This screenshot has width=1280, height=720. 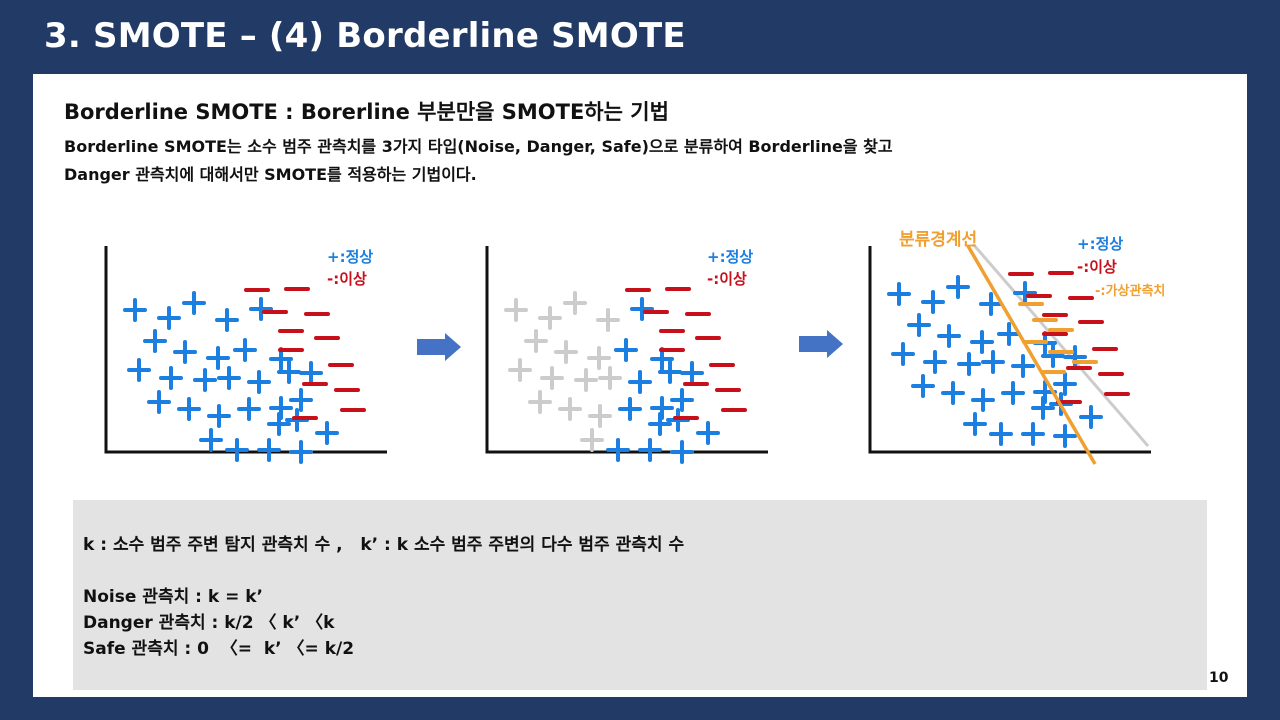 What do you see at coordinates (439, 347) in the screenshot?
I see `arrow-right-icon` at bounding box center [439, 347].